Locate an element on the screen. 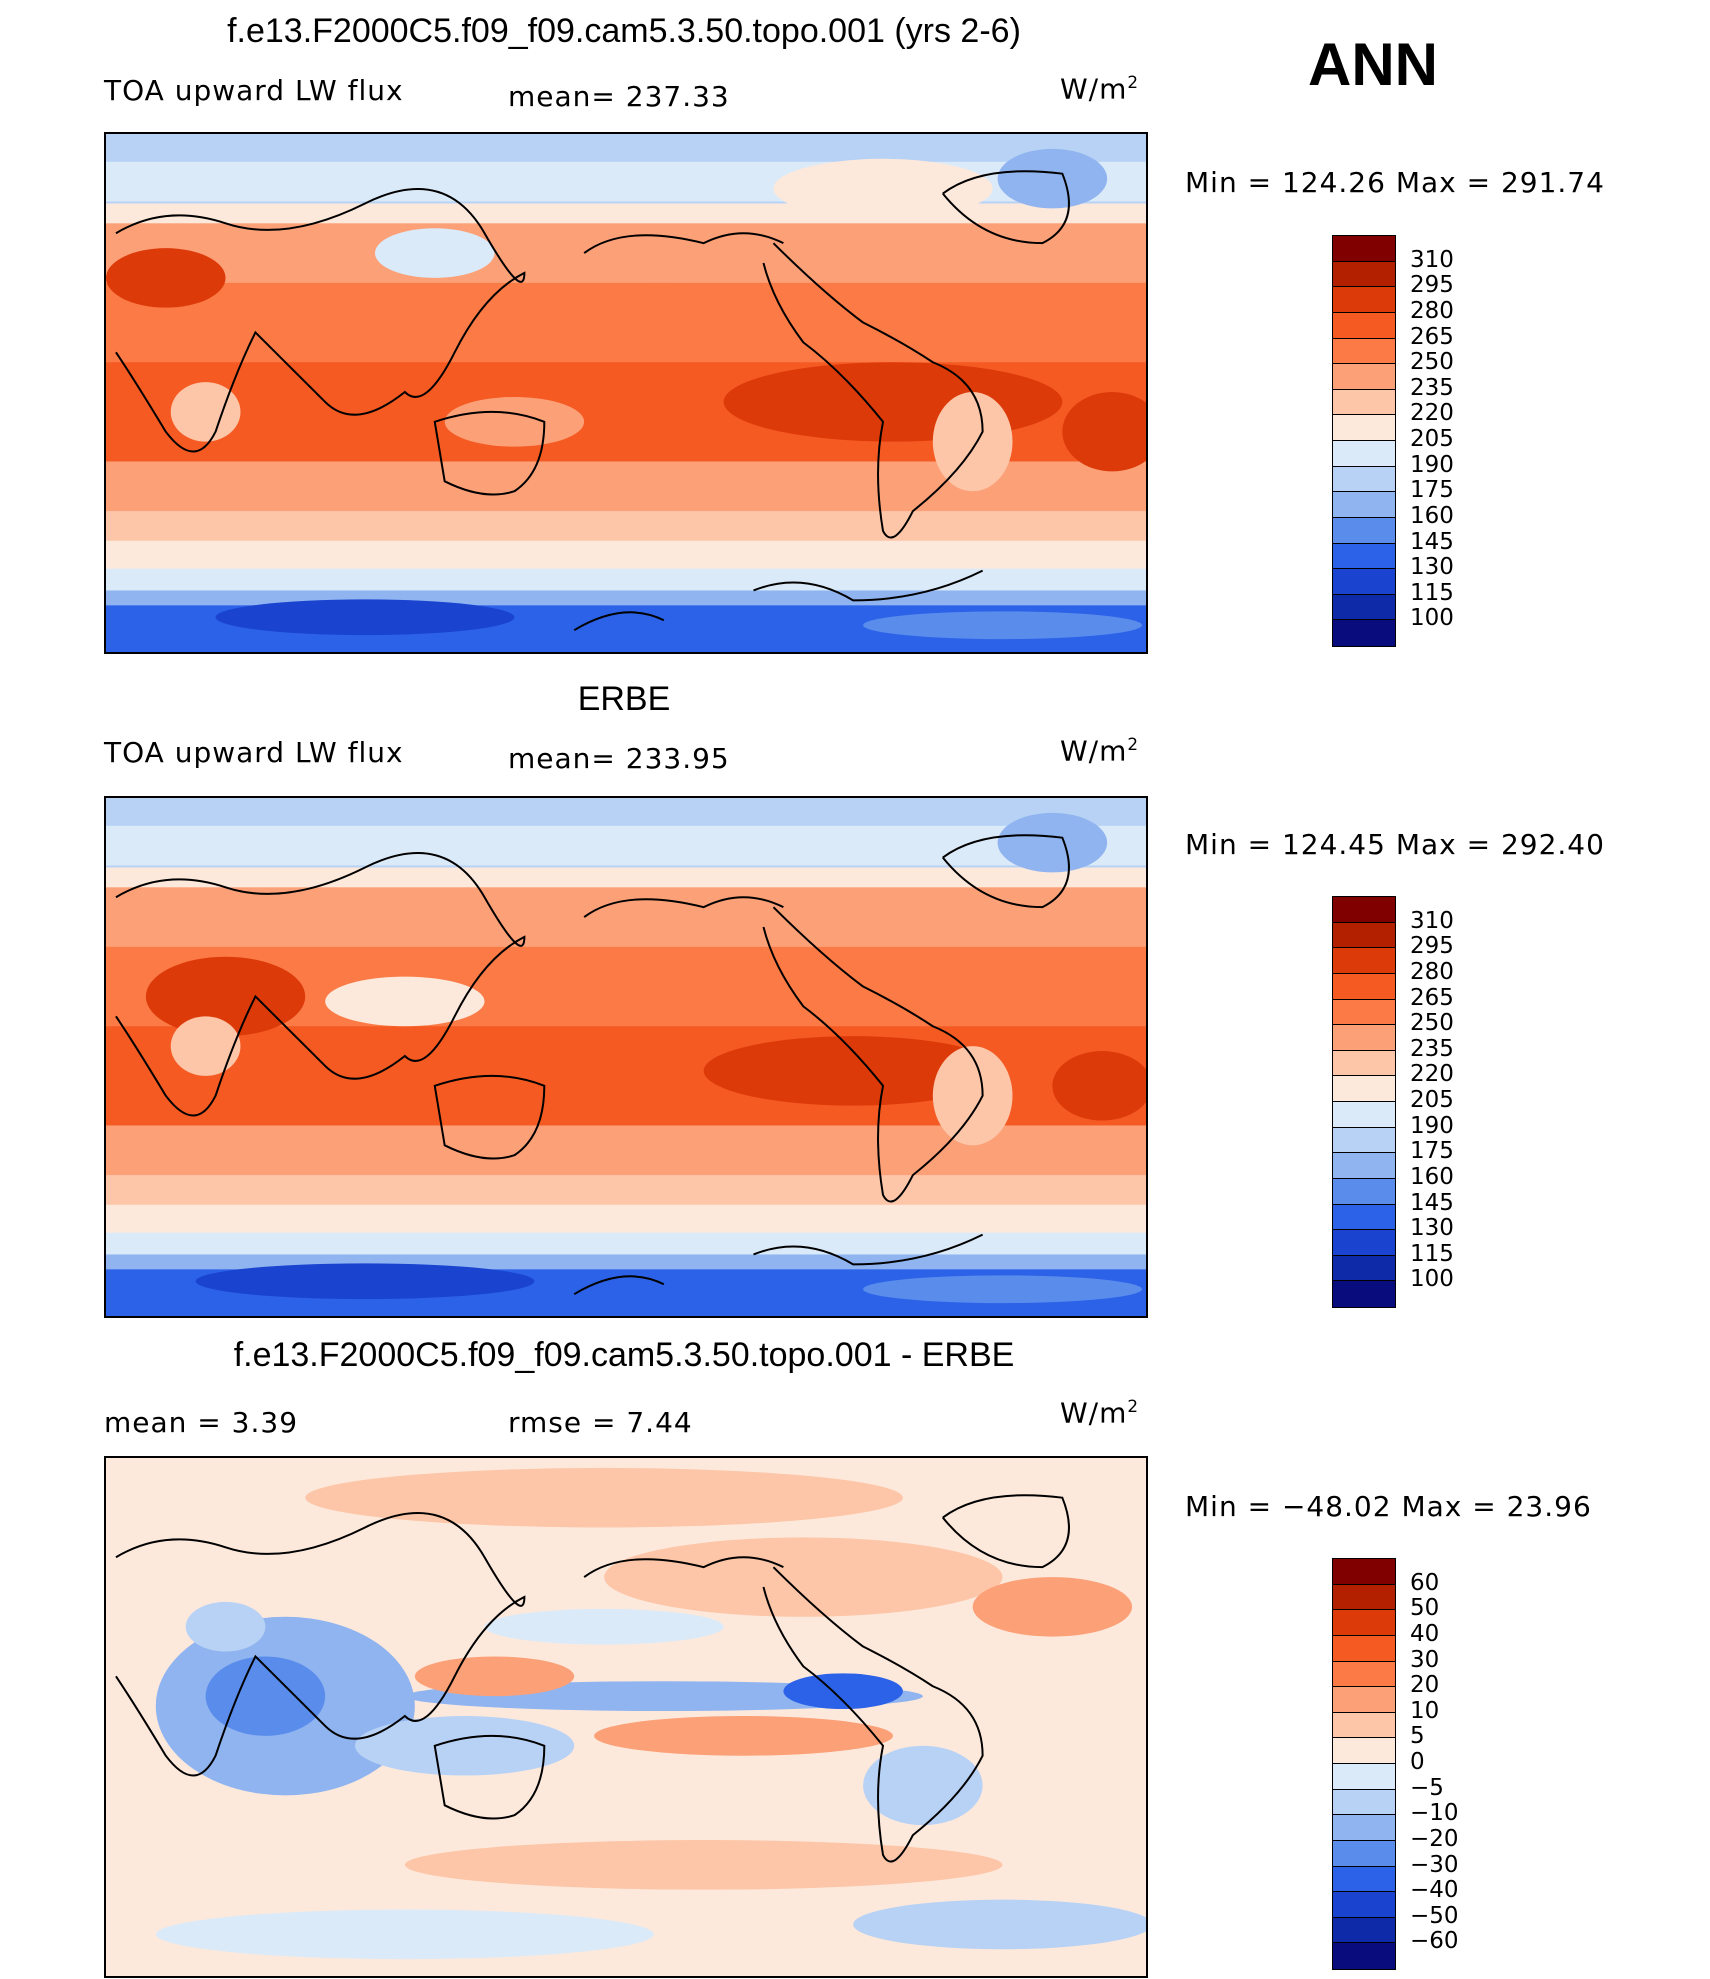 This screenshot has height=1979, width=1710. colorbar-tick-label: 10 is located at coordinates (1425, 1710).